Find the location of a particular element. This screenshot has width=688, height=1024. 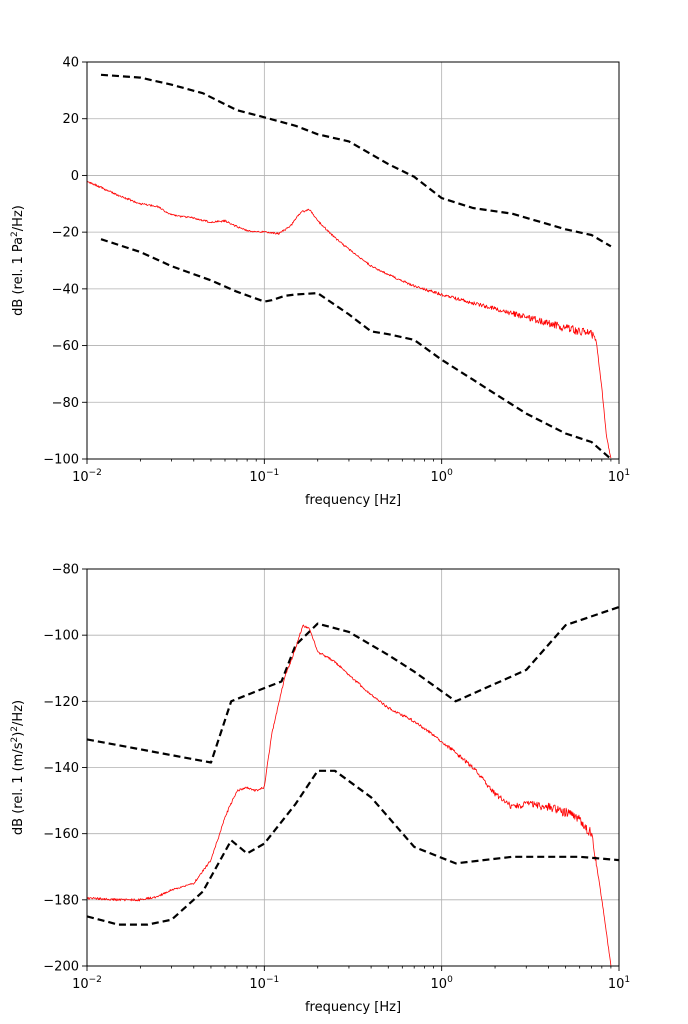

y-axis-label: dB (rel. 1 Pa2/Hz) is located at coordinates (18, 260).